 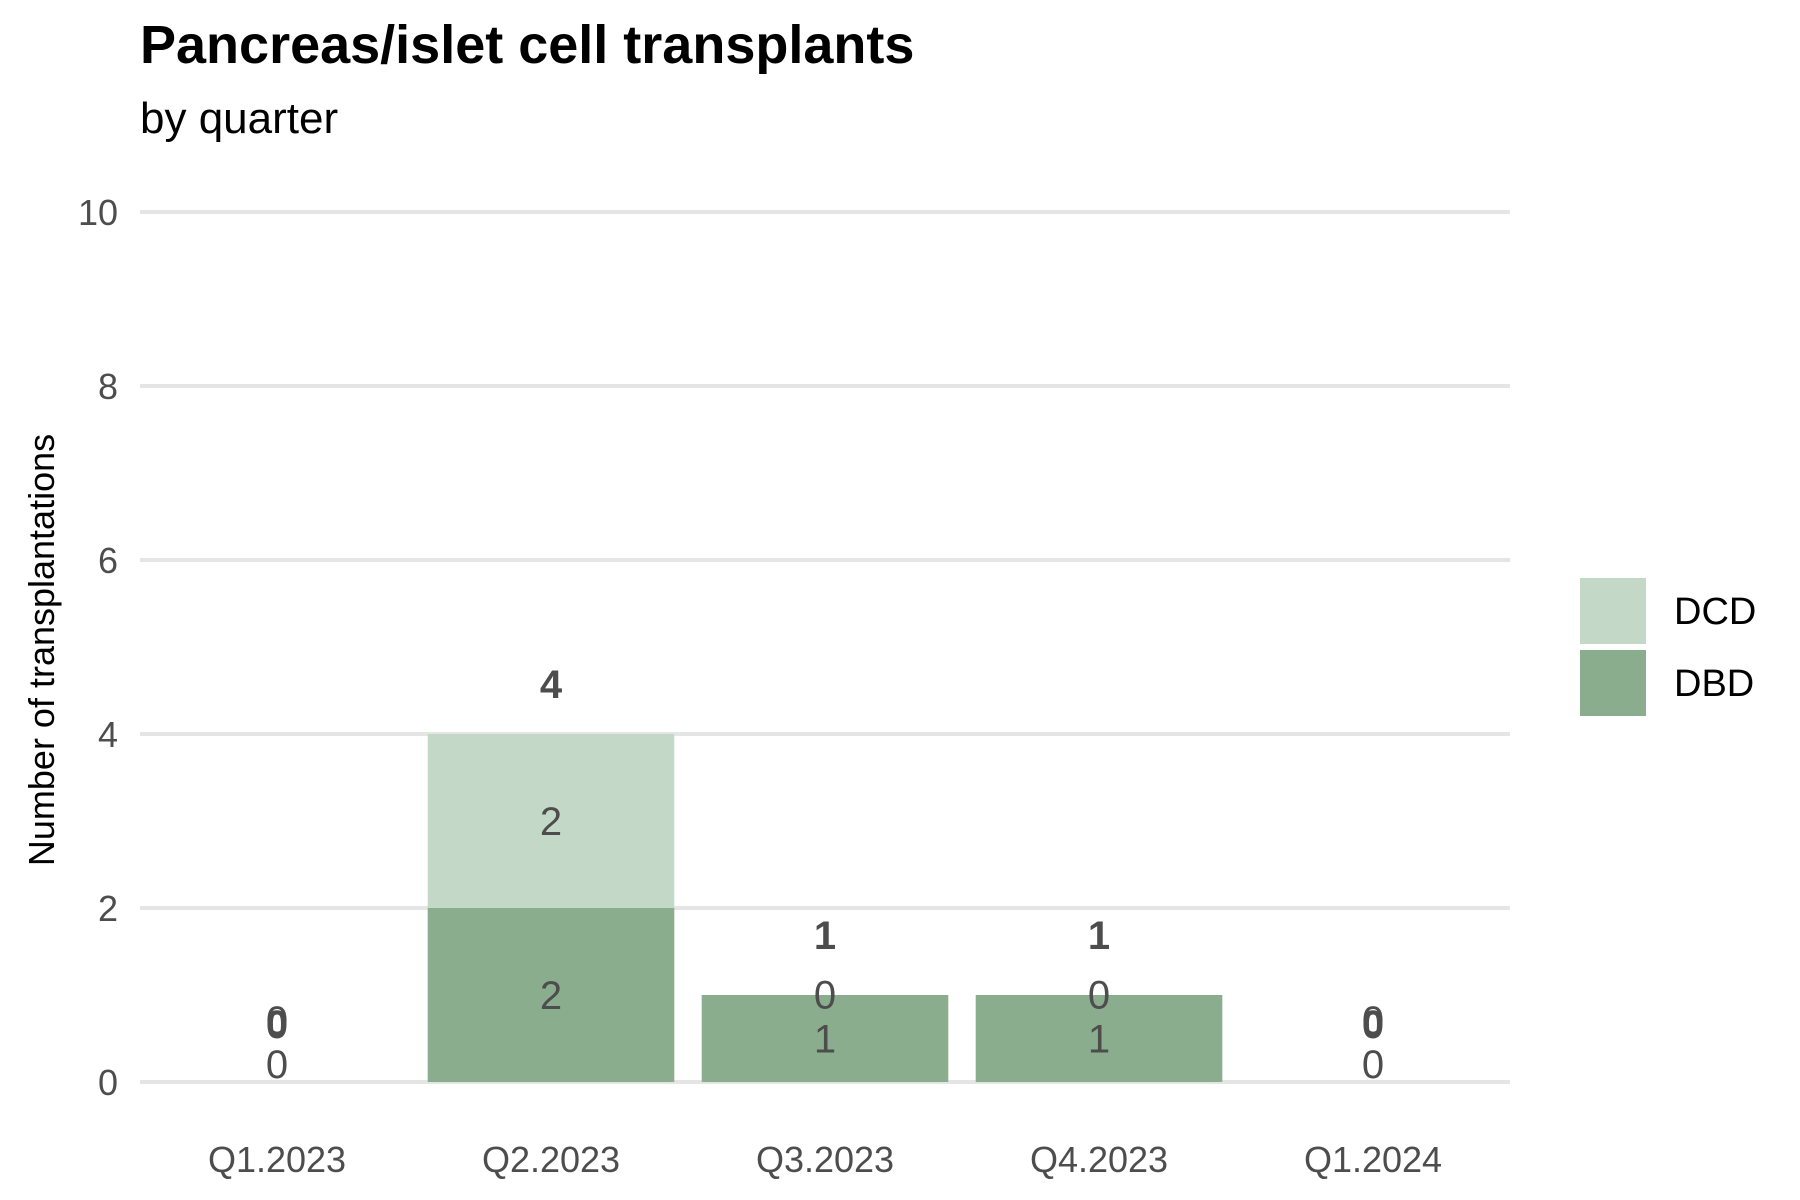 I want to click on y-tick-label: 8, so click(x=108, y=386).